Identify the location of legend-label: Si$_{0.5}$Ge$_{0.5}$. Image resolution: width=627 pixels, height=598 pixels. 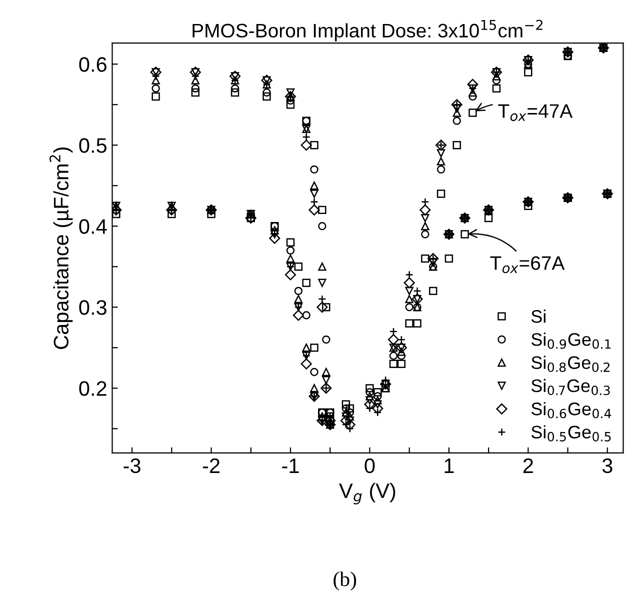
(571, 433).